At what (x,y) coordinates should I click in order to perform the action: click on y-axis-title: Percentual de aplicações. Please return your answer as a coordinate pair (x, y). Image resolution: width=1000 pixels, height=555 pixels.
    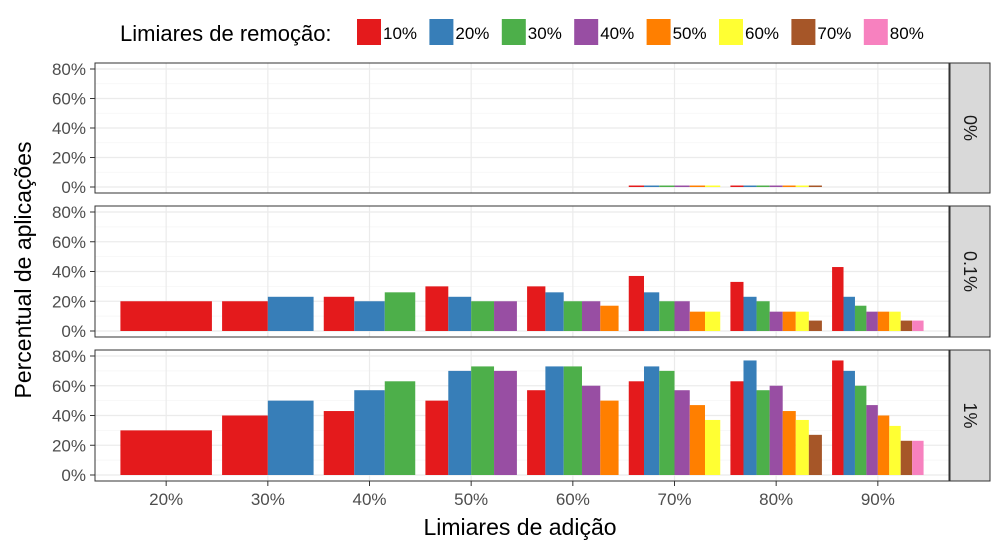
    Looking at the image, I should click on (23, 270).